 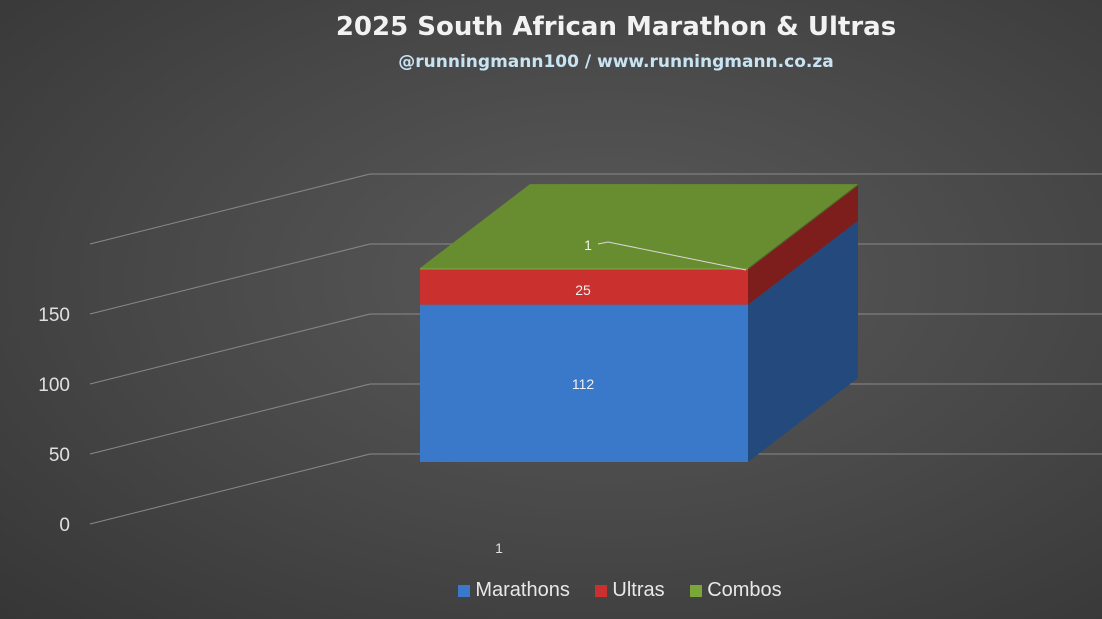 What do you see at coordinates (59, 455) in the screenshot?
I see `y-tick-label: 50` at bounding box center [59, 455].